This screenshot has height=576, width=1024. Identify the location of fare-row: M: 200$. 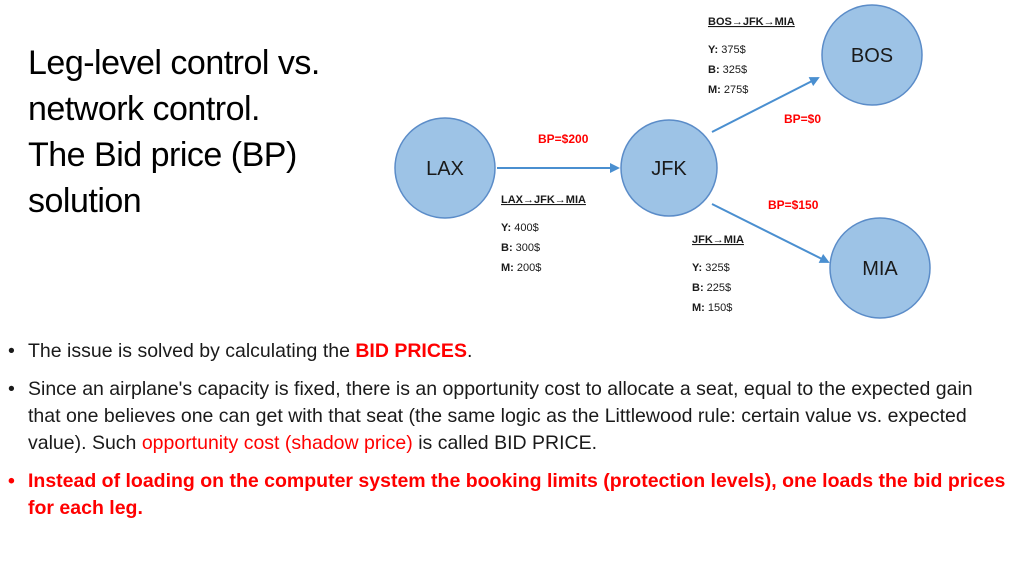
(521, 268).